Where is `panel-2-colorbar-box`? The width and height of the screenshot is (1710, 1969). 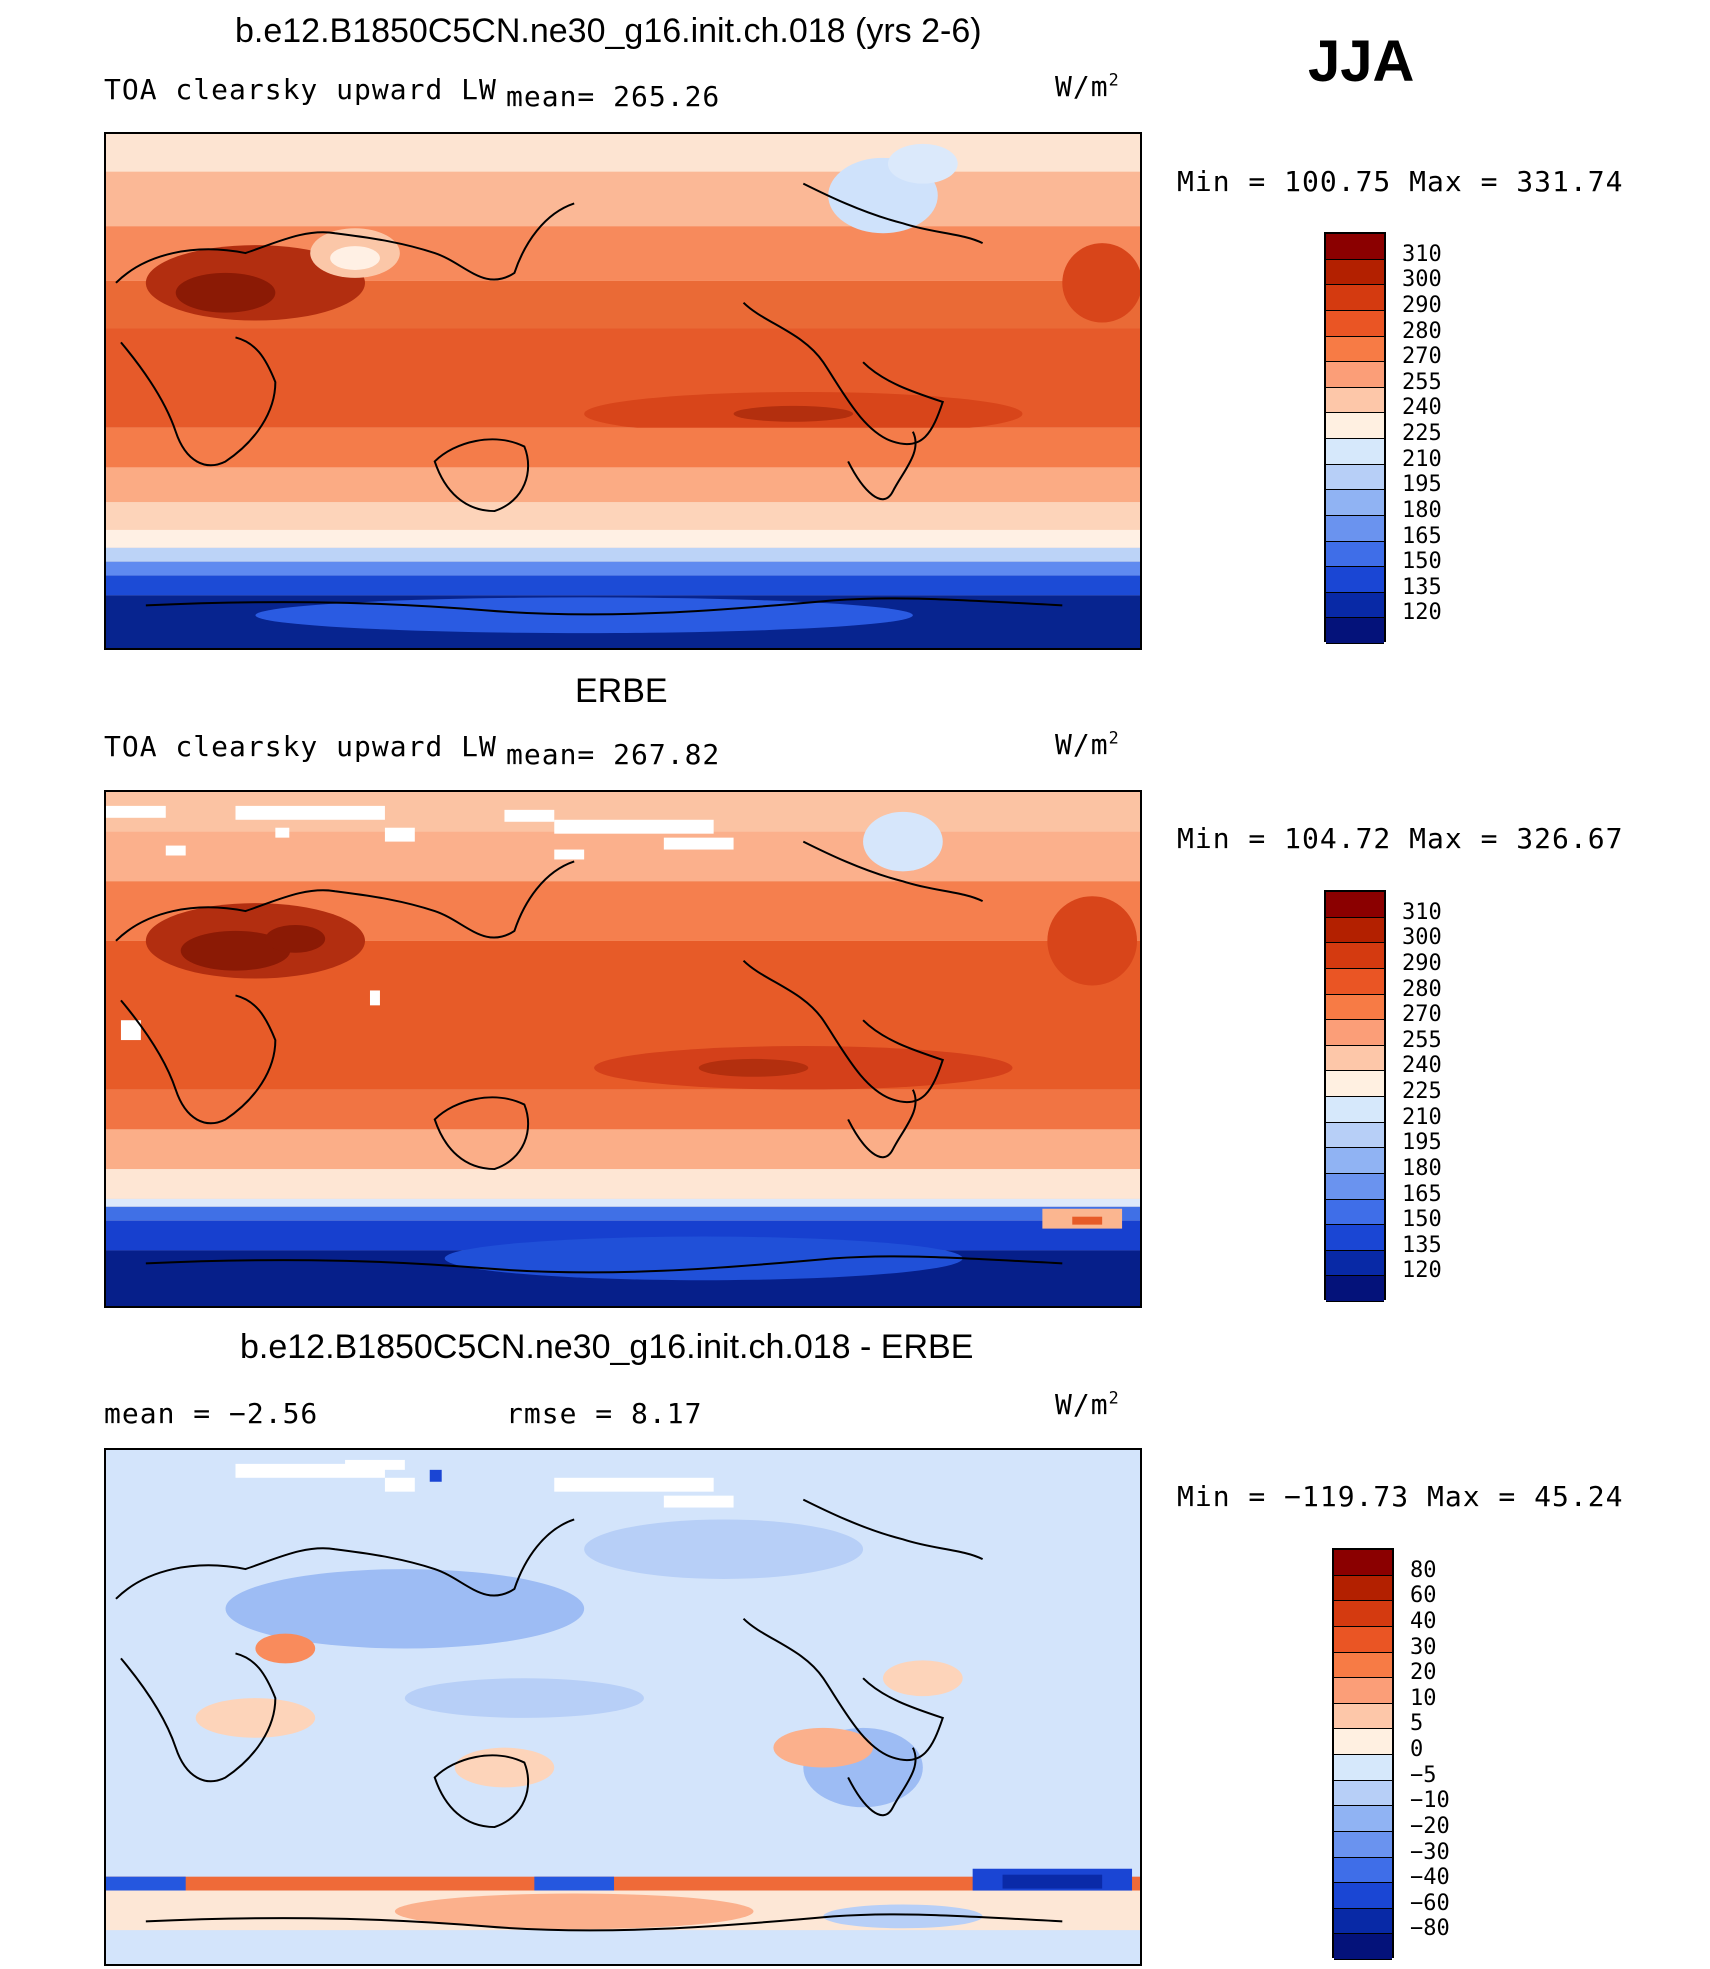 panel-2-colorbar-box is located at coordinates (1355, 1096).